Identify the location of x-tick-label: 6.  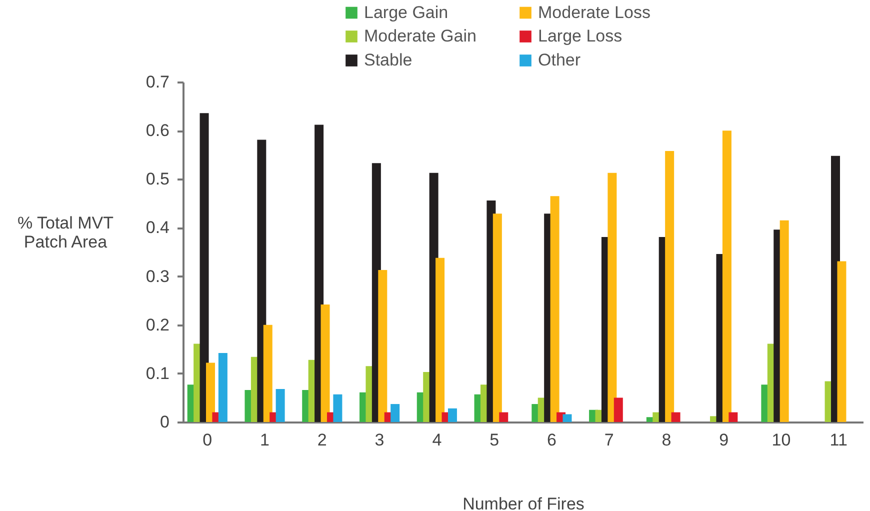
(551, 440).